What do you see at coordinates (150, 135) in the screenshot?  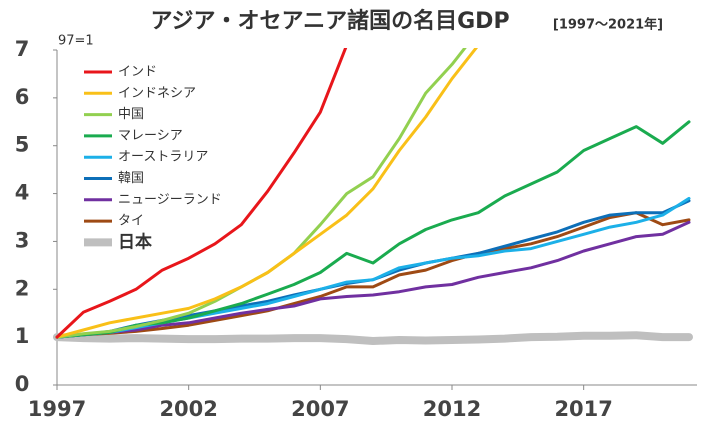 I see `legend-label: マレーシア` at bounding box center [150, 135].